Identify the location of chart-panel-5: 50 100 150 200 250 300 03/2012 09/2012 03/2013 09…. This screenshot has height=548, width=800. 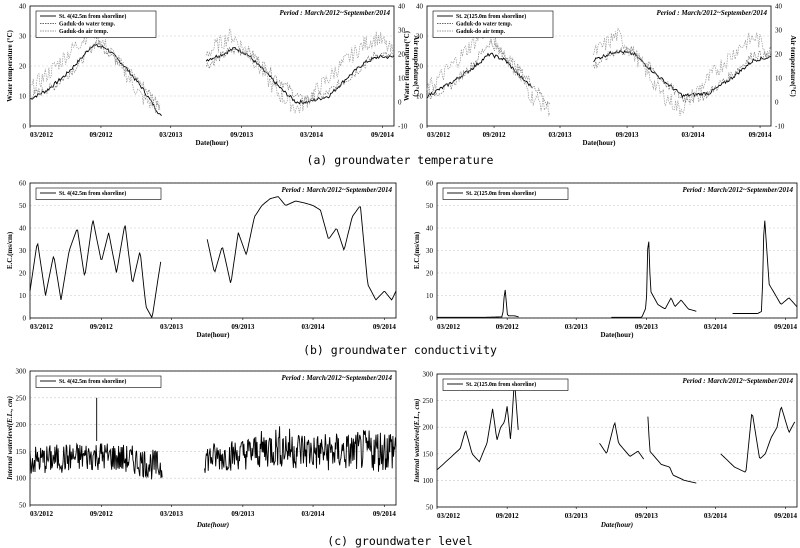
(201, 448).